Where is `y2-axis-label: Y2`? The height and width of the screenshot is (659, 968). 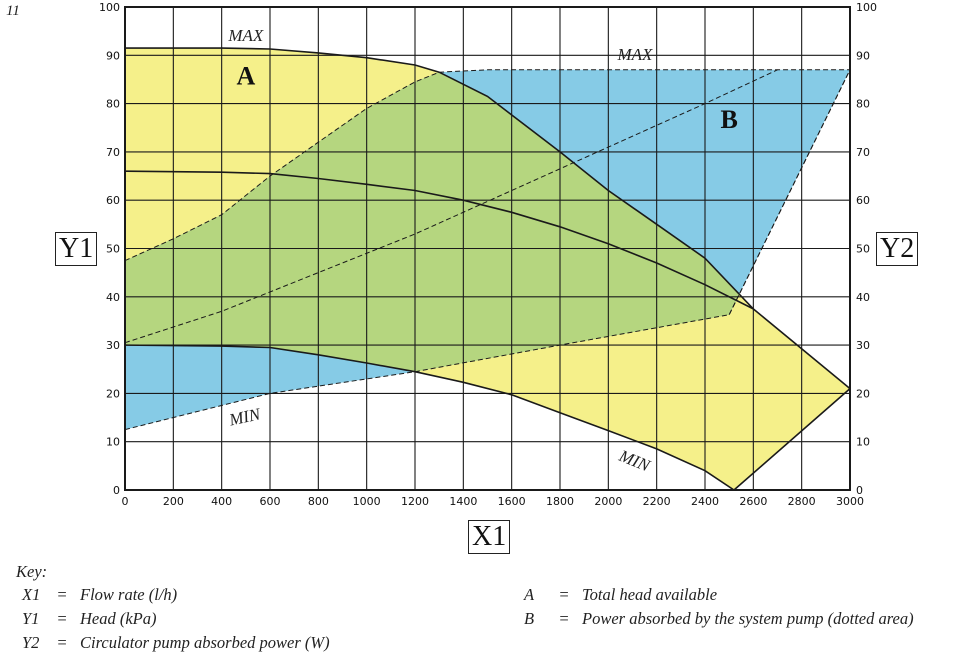 y2-axis-label: Y2 is located at coordinates (897, 249).